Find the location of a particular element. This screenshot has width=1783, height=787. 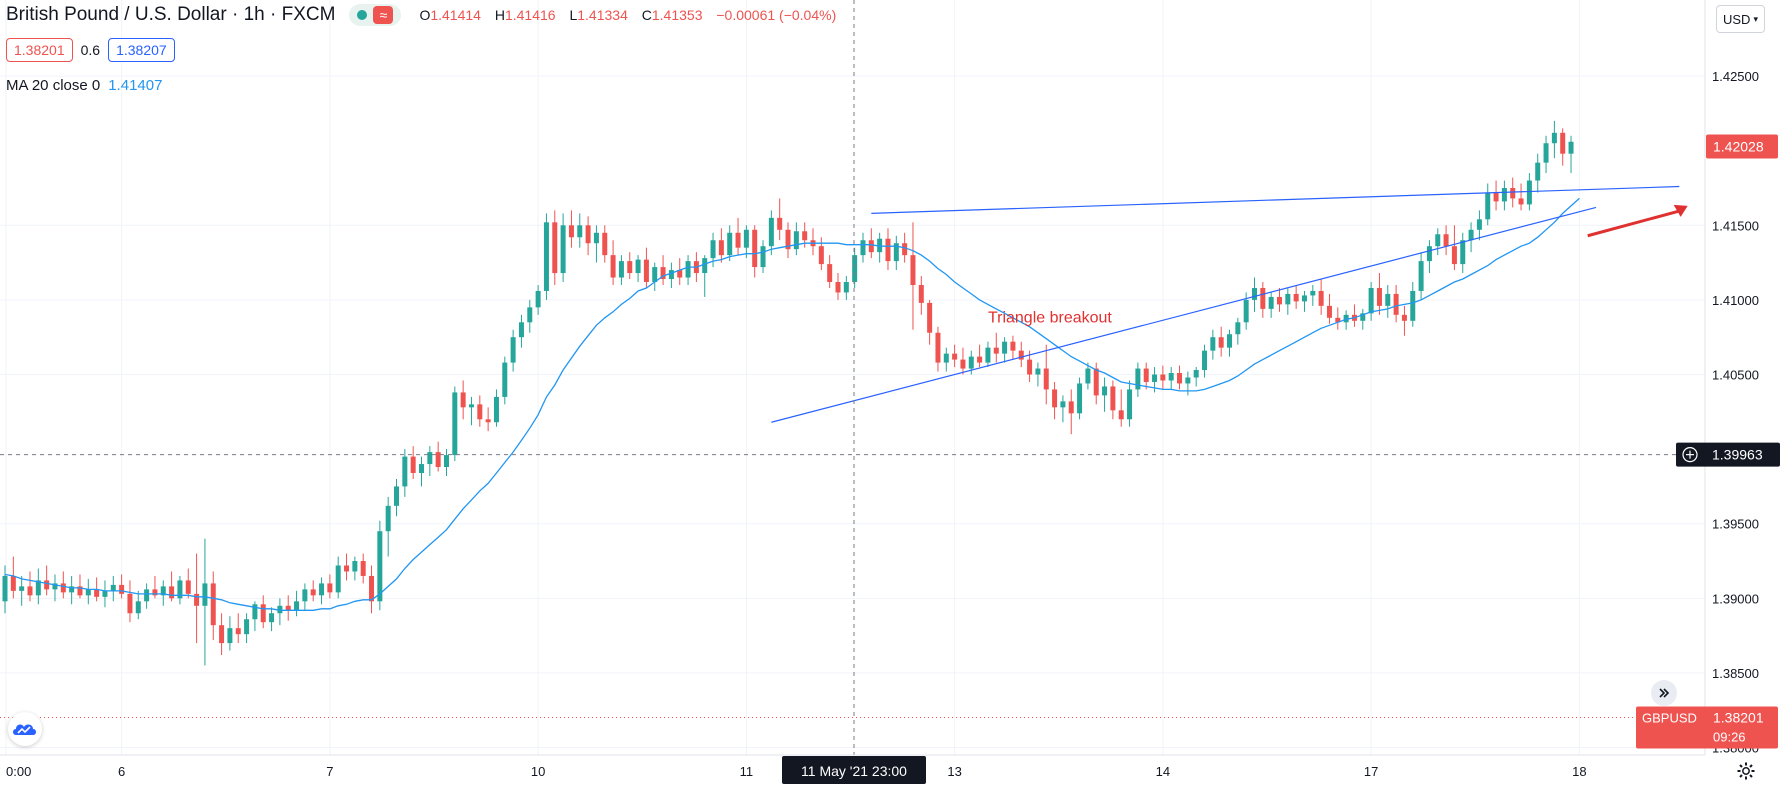

annotation-text: Triangle breakout is located at coordinates (1050, 317).